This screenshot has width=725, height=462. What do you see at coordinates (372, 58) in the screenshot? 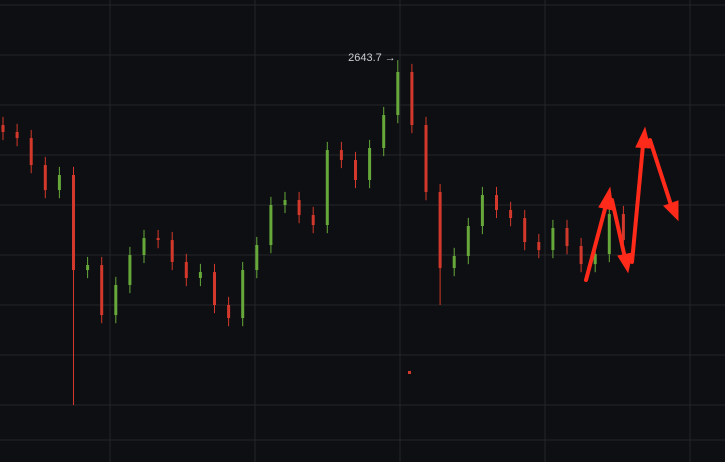
I see `high-annotation: 2643.7 →` at bounding box center [372, 58].